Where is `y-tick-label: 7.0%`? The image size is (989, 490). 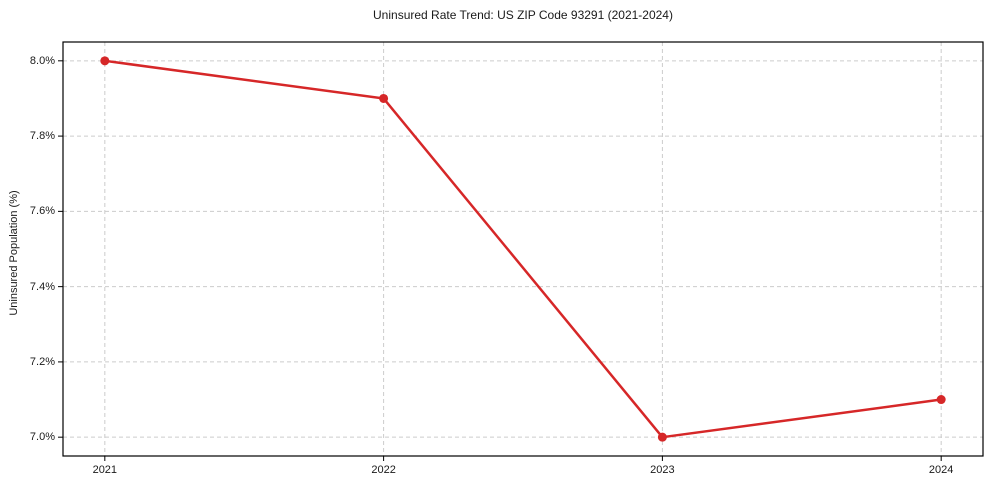
y-tick-label: 7.0% is located at coordinates (42, 437).